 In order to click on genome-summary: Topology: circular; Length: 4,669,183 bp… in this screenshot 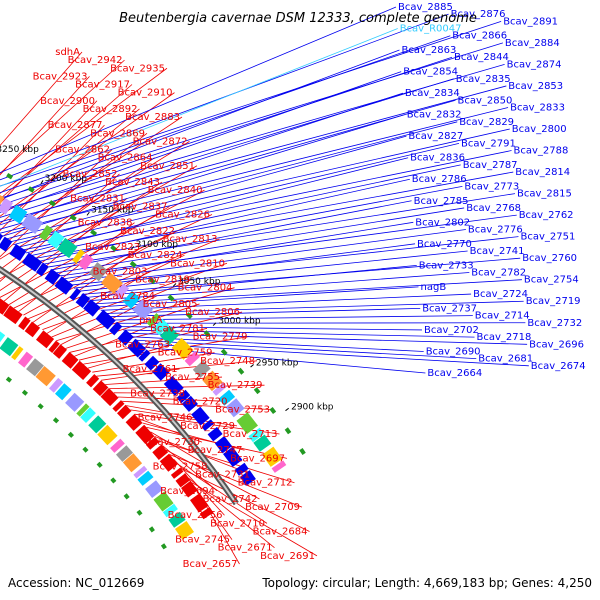, I will do `click(426, 583)`.